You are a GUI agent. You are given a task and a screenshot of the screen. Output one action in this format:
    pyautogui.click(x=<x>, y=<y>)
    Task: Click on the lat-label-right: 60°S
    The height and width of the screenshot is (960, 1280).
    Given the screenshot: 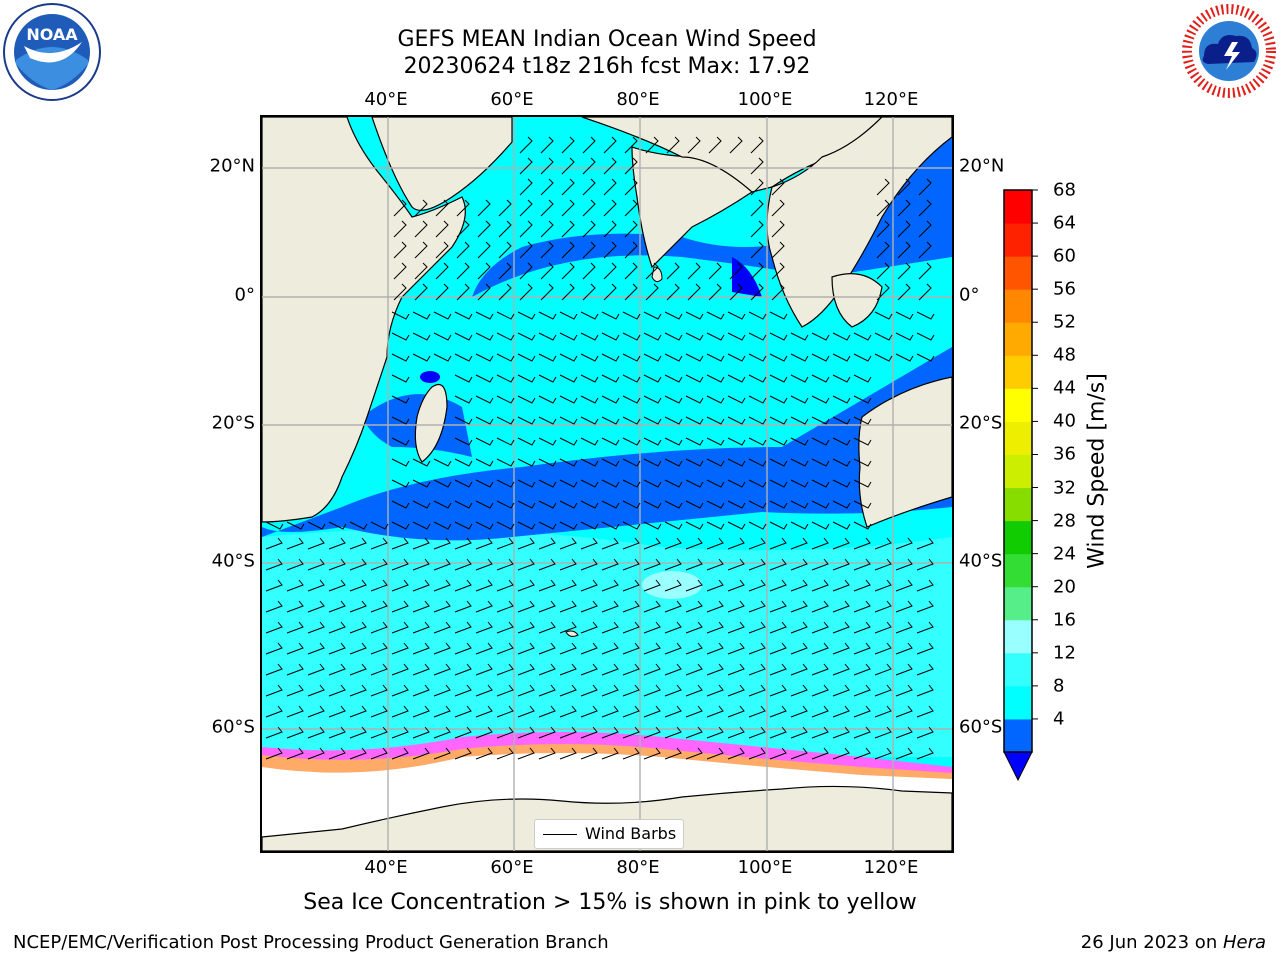 What is the action you would take?
    pyautogui.click(x=981, y=727)
    